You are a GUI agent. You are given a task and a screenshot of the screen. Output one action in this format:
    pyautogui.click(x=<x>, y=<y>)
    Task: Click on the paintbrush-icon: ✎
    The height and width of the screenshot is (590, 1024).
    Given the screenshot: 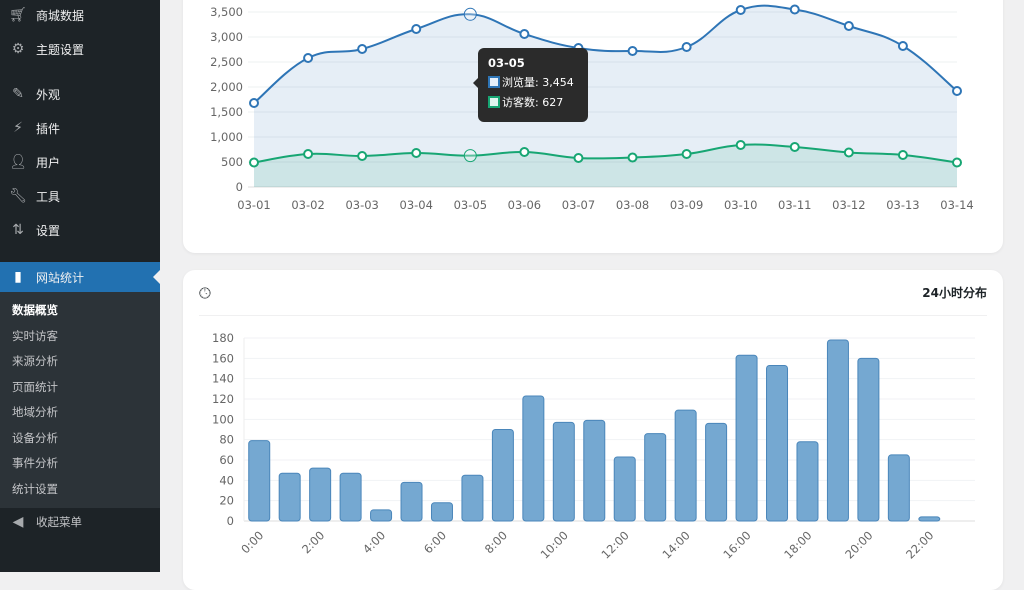 What is the action you would take?
    pyautogui.click(x=18, y=94)
    